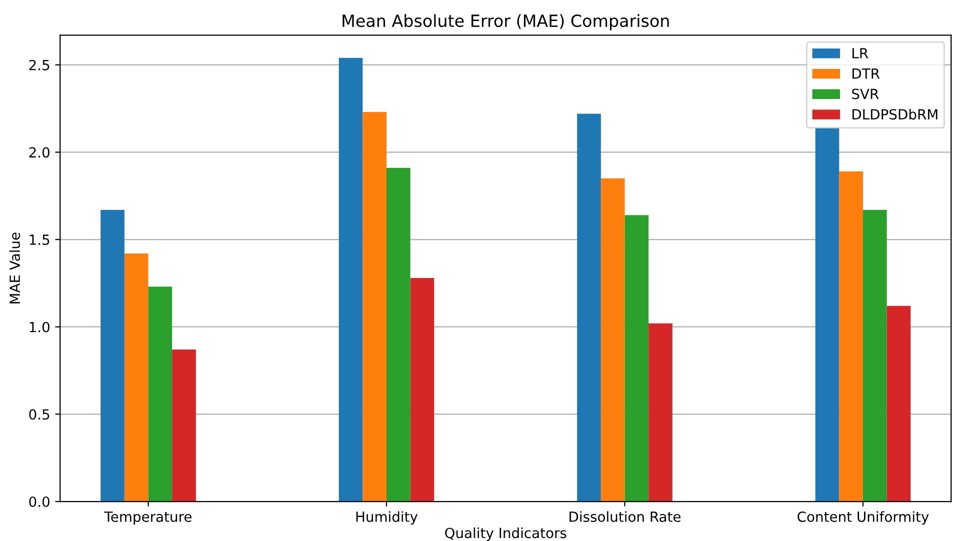 This screenshot has width=954, height=541. What do you see at coordinates (40, 239) in the screenshot?
I see `y-tick-label: 1.5` at bounding box center [40, 239].